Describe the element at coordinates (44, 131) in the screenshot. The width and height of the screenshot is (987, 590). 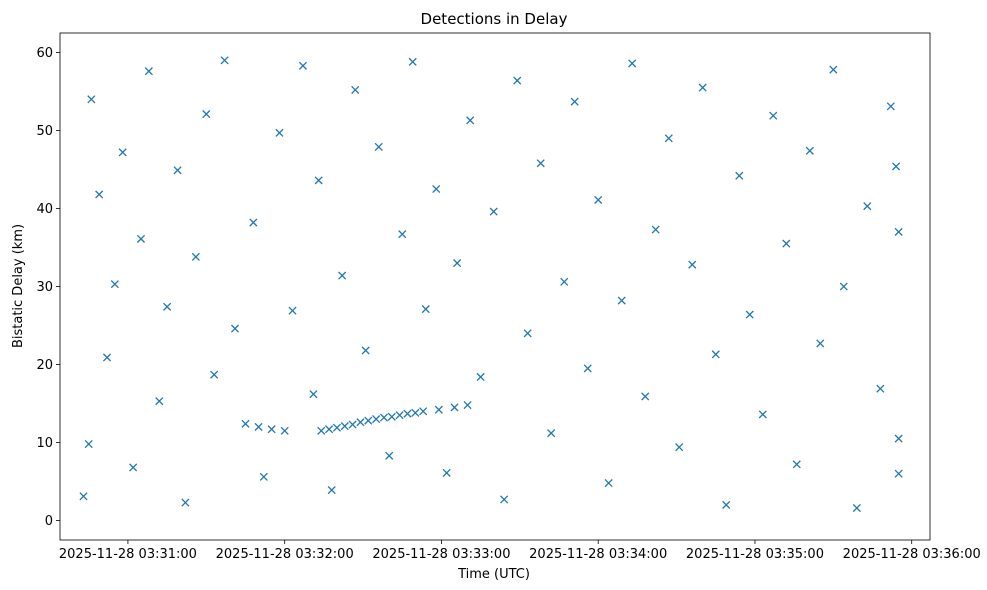
I see `y-tick-label: 50` at that location.